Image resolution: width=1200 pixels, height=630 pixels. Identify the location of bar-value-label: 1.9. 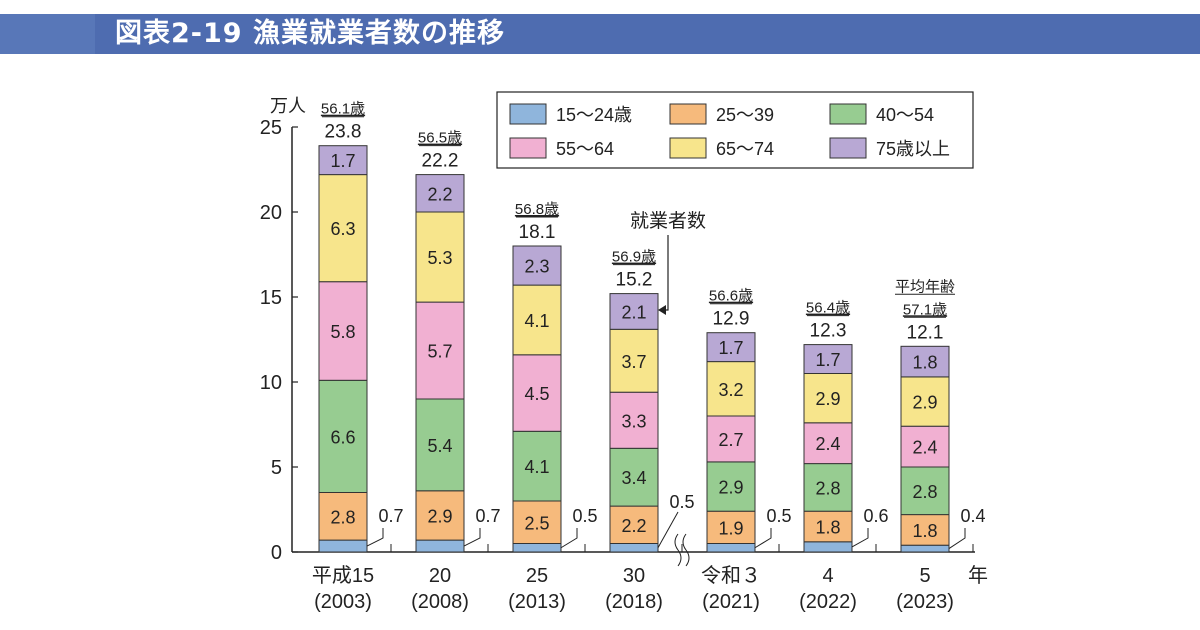
(730, 528).